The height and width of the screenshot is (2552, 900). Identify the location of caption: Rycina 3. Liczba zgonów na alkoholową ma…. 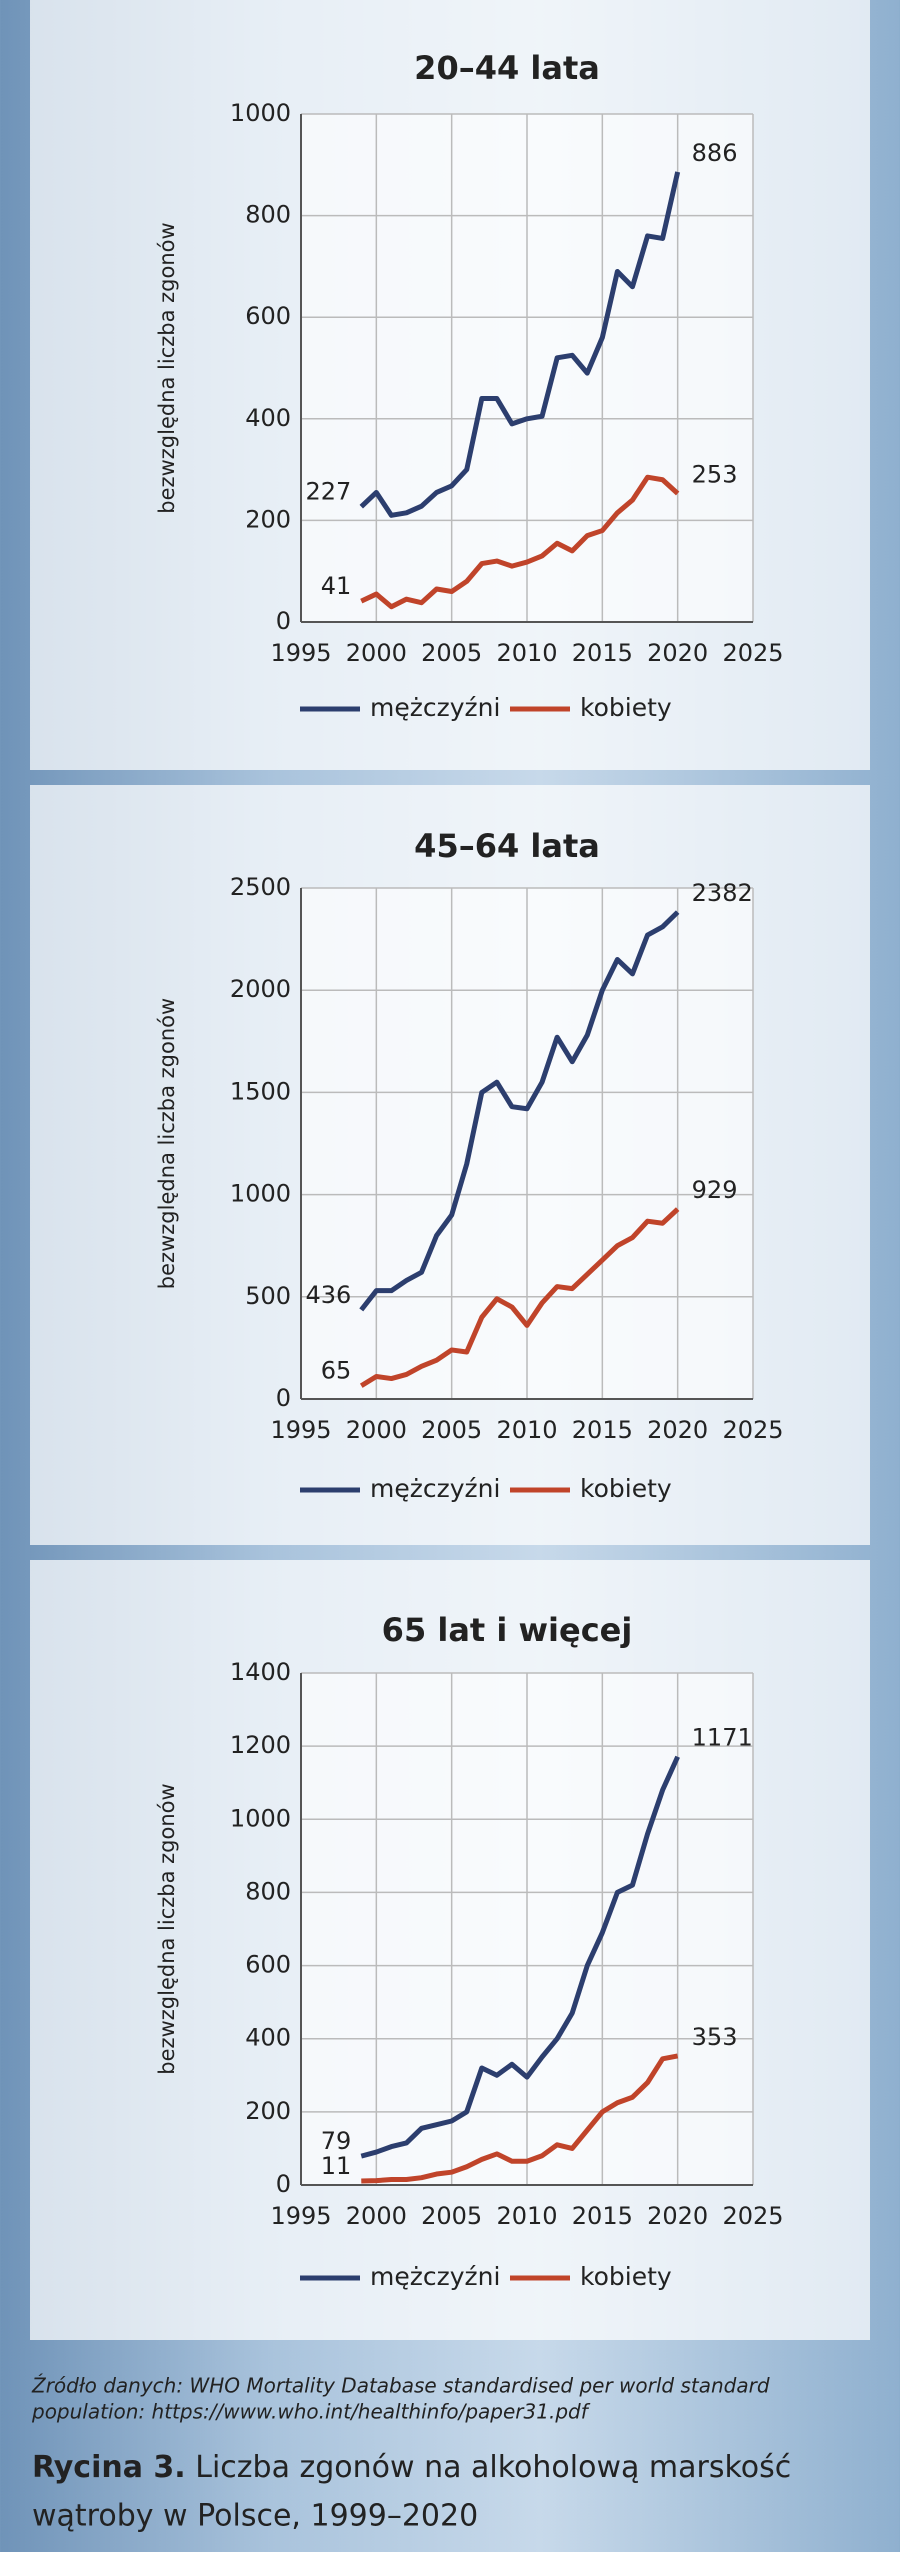
(411, 2467).